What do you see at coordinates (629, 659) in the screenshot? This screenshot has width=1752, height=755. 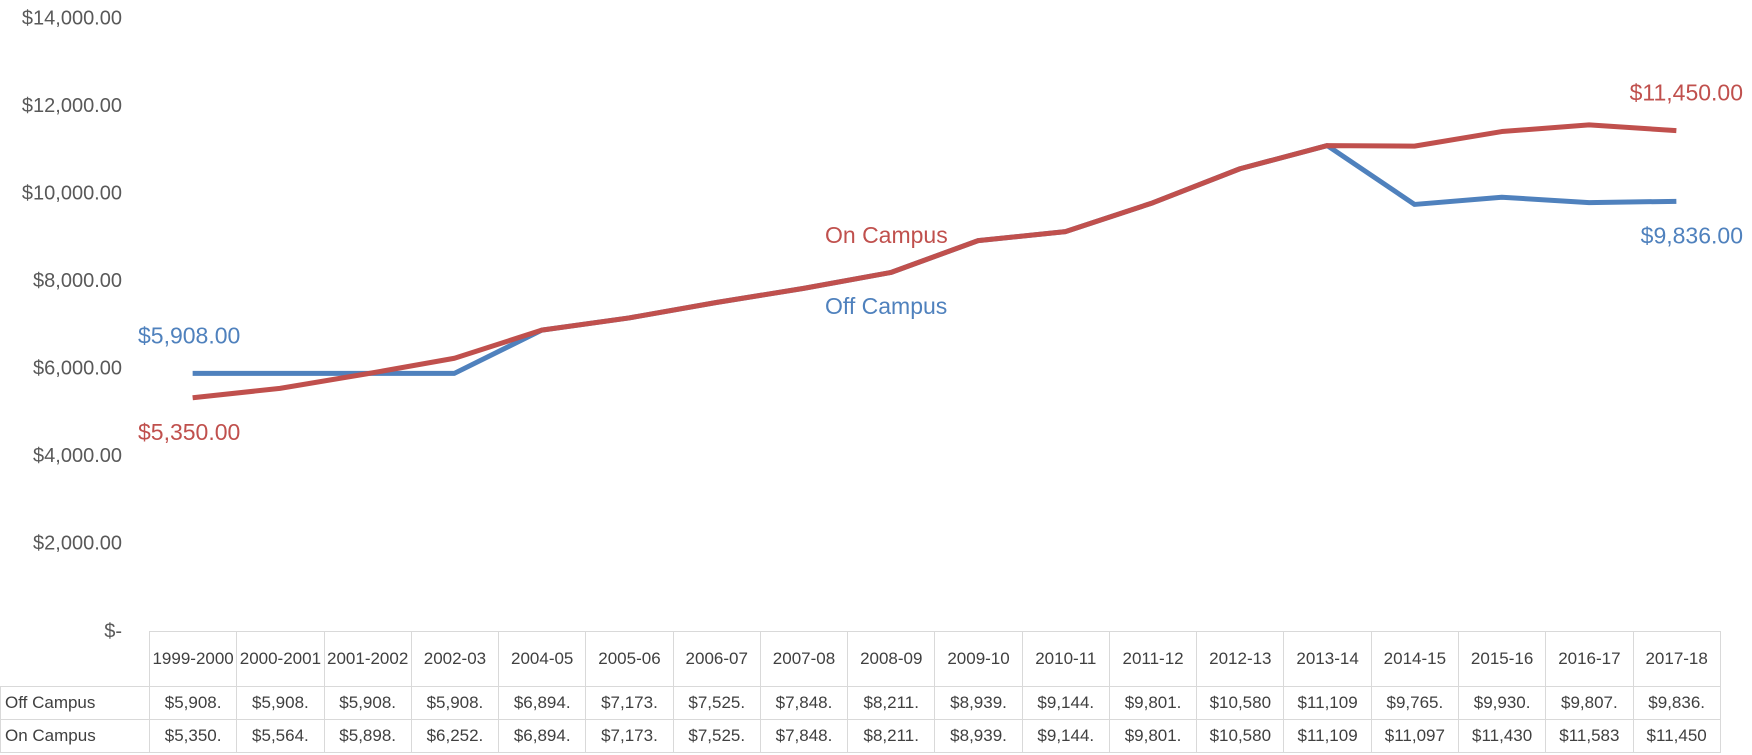 I see `x-tick-label: 2005-​06` at bounding box center [629, 659].